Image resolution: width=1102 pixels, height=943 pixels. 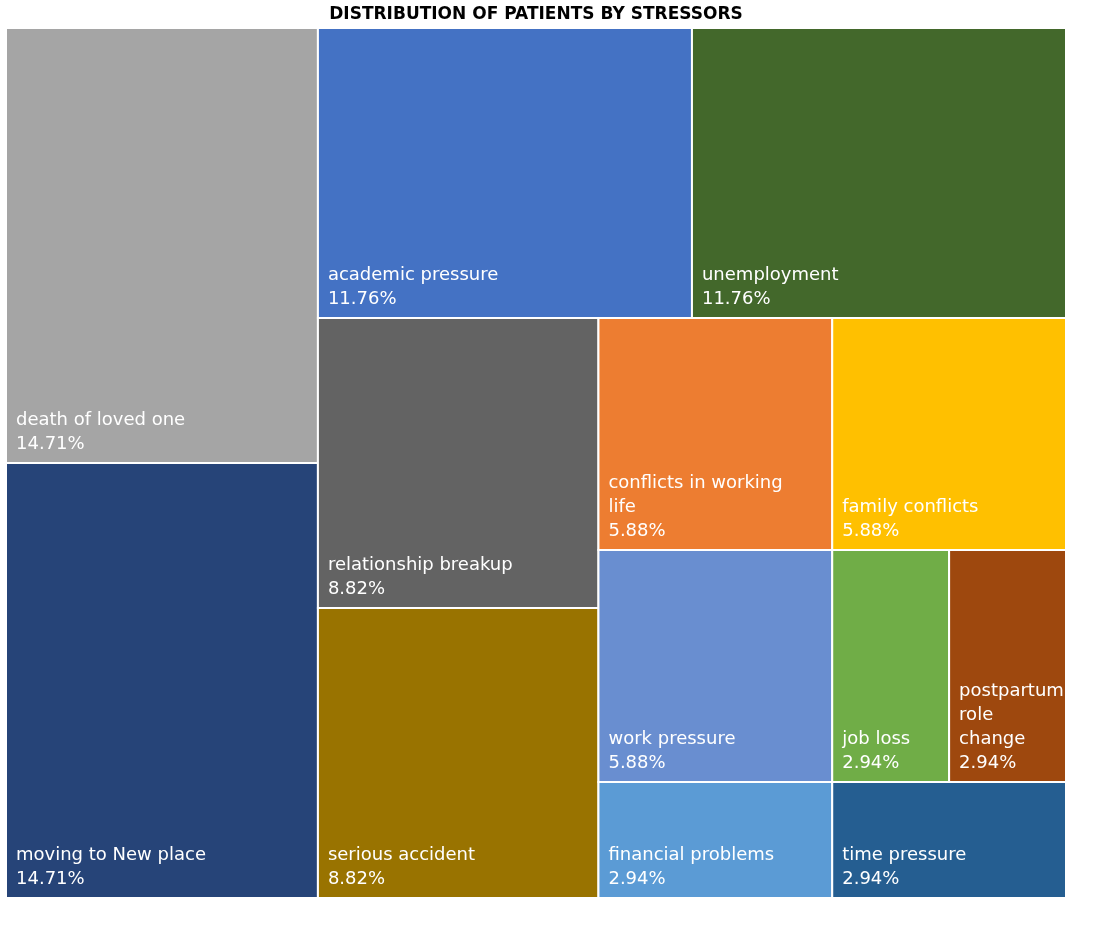 I want to click on category-label: moving to New place, so click(x=111, y=853).